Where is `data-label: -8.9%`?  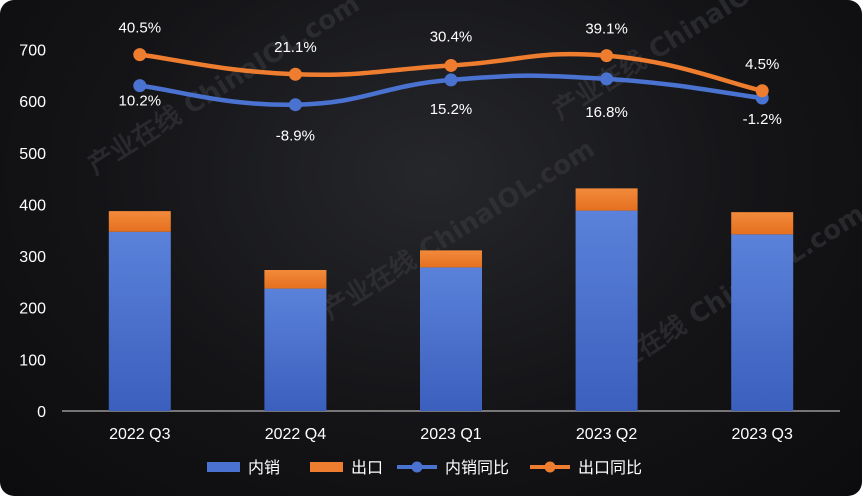 data-label: -8.9% is located at coordinates (295, 136).